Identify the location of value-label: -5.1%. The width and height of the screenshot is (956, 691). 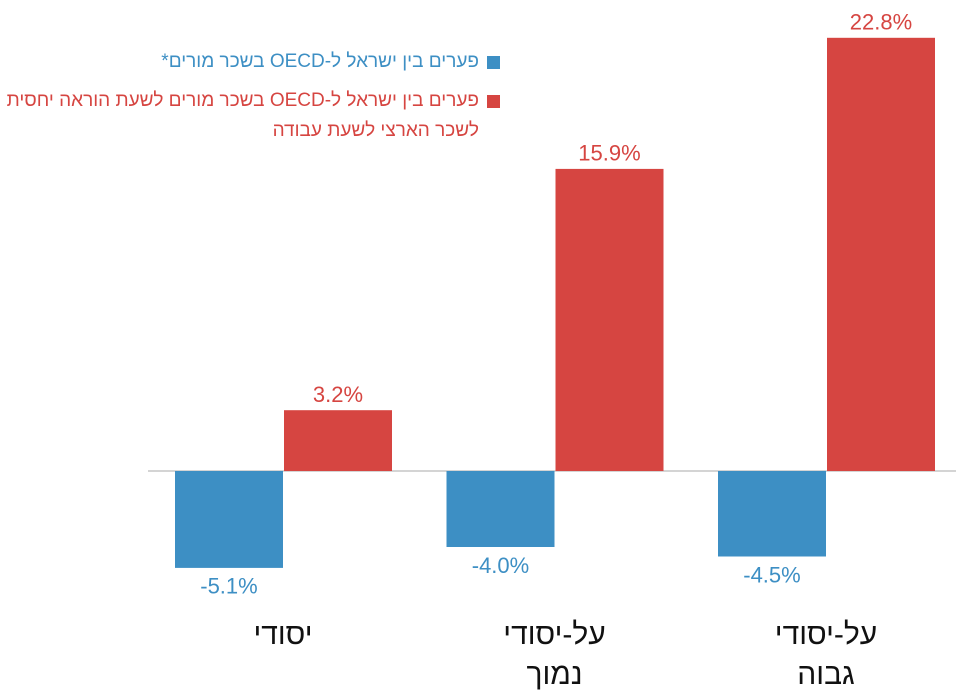
(228, 586).